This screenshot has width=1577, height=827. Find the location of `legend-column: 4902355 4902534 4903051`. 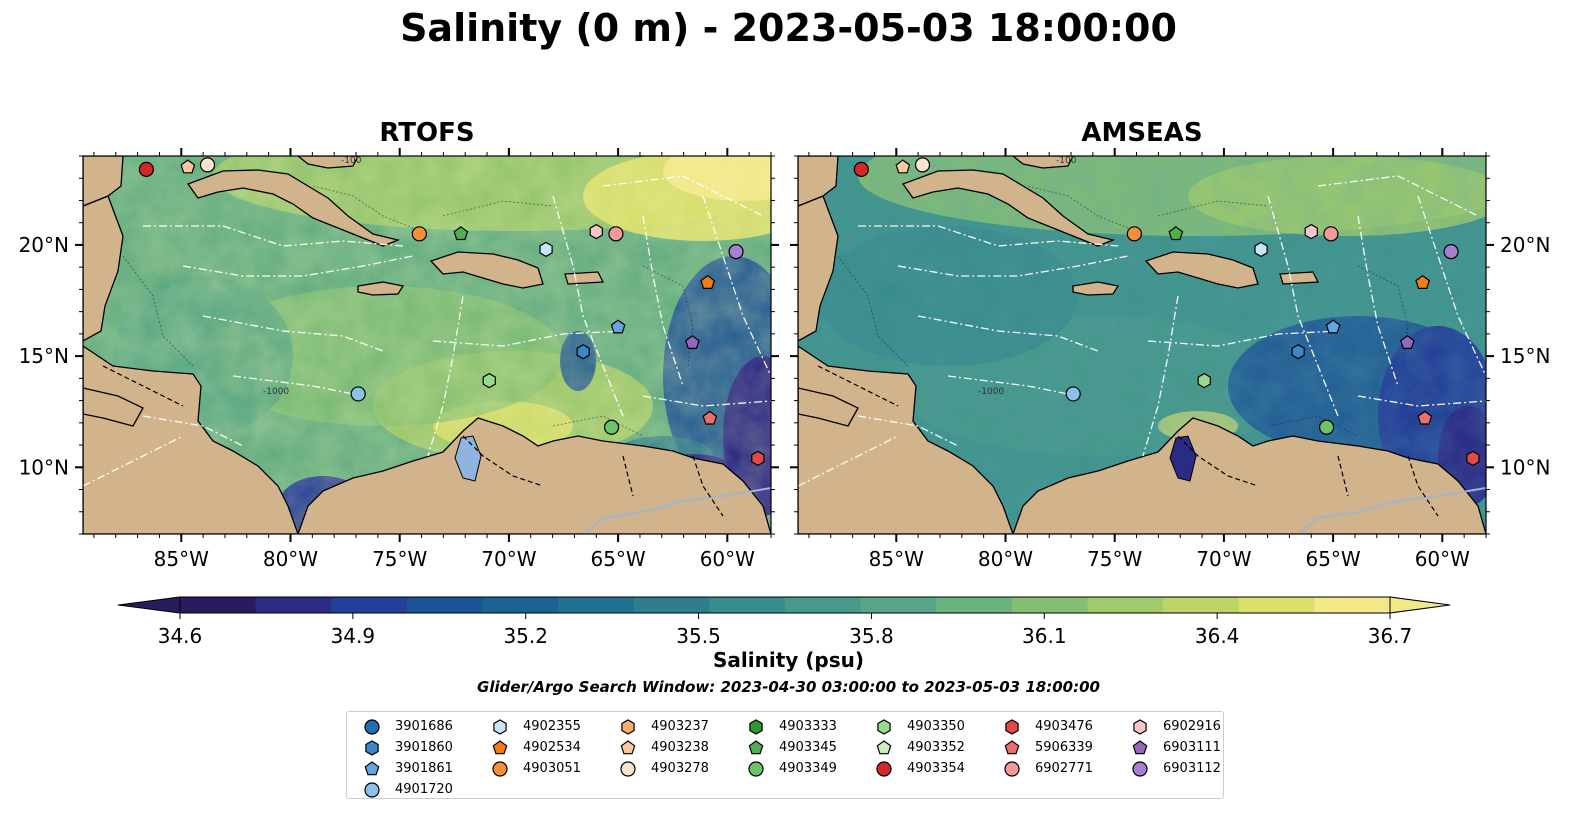

legend-column: 4902355 4902534 4903051 is located at coordinates (543, 747).